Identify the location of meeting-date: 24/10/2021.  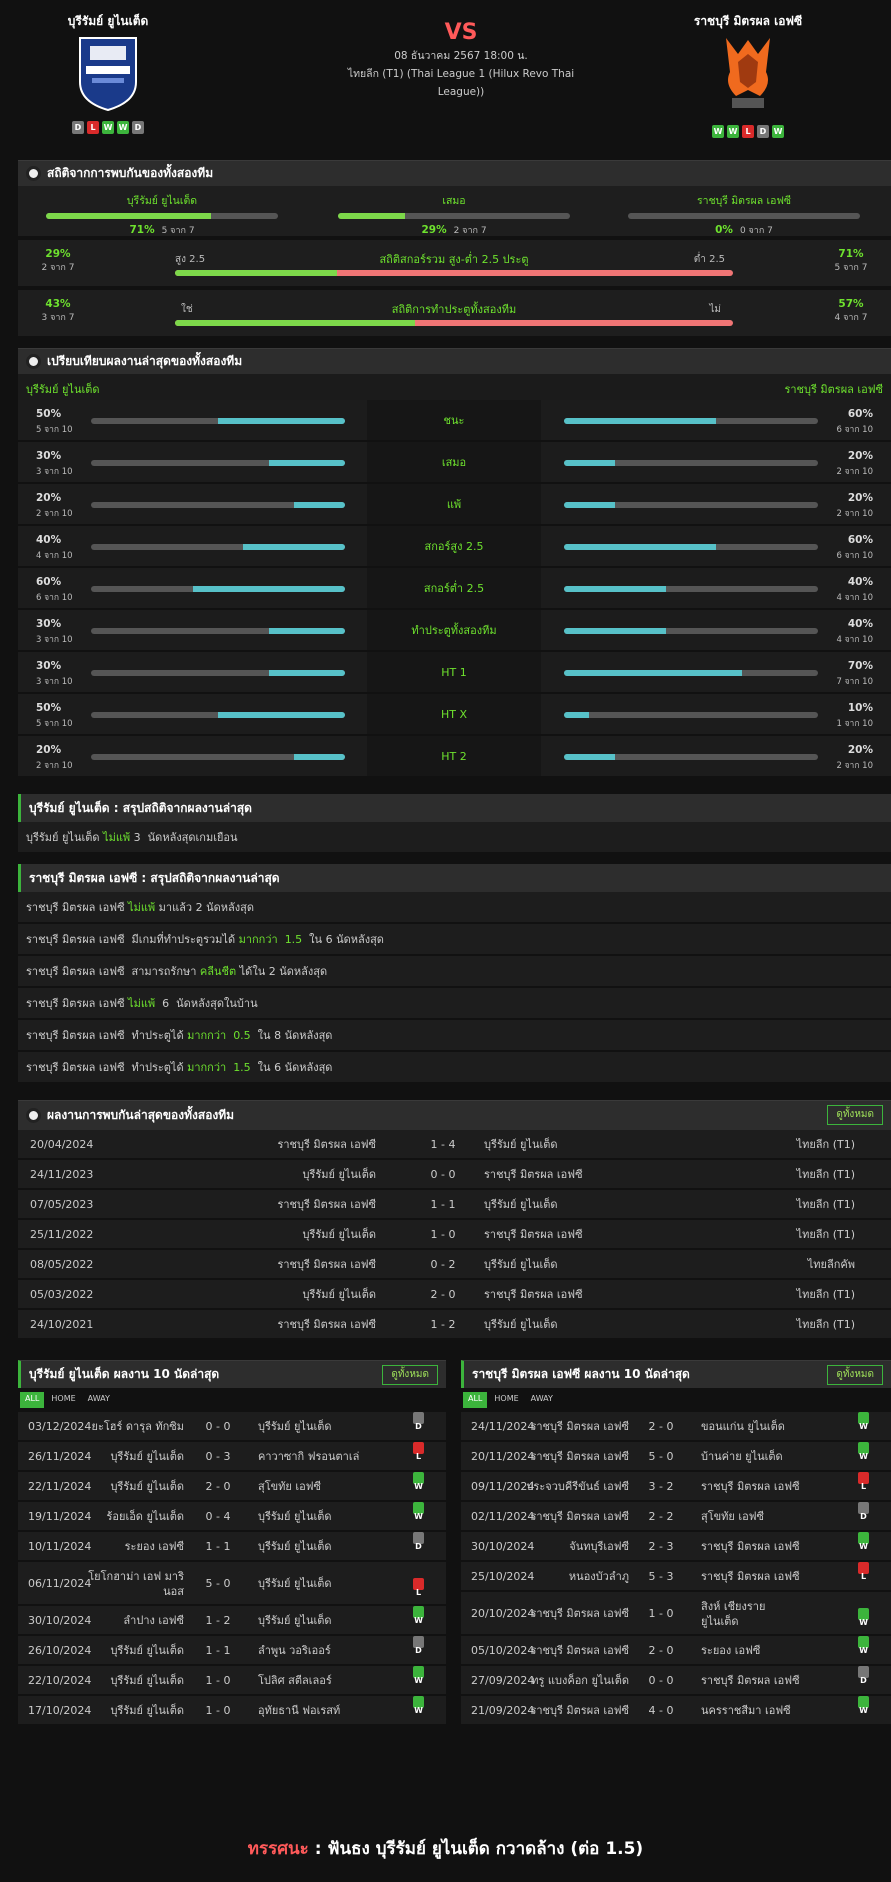
(62, 1324).